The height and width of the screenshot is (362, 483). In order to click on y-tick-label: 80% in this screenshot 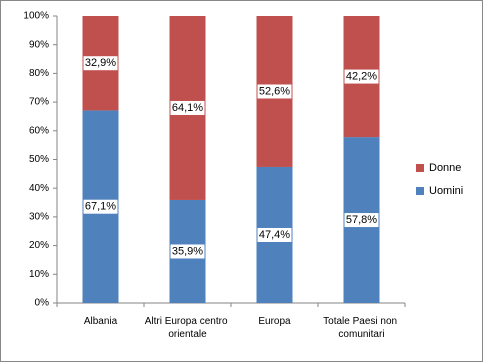, I will do `click(39, 73)`.